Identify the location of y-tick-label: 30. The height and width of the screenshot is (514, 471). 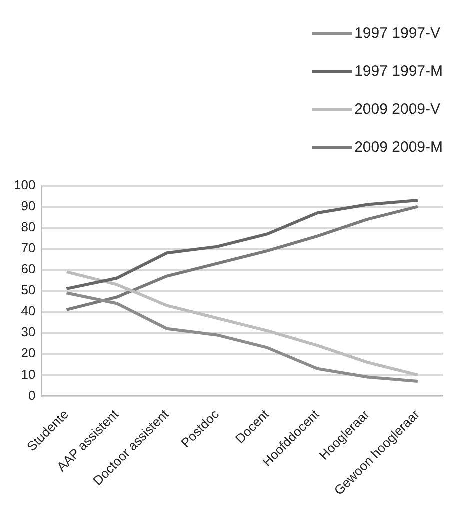
(28, 332).